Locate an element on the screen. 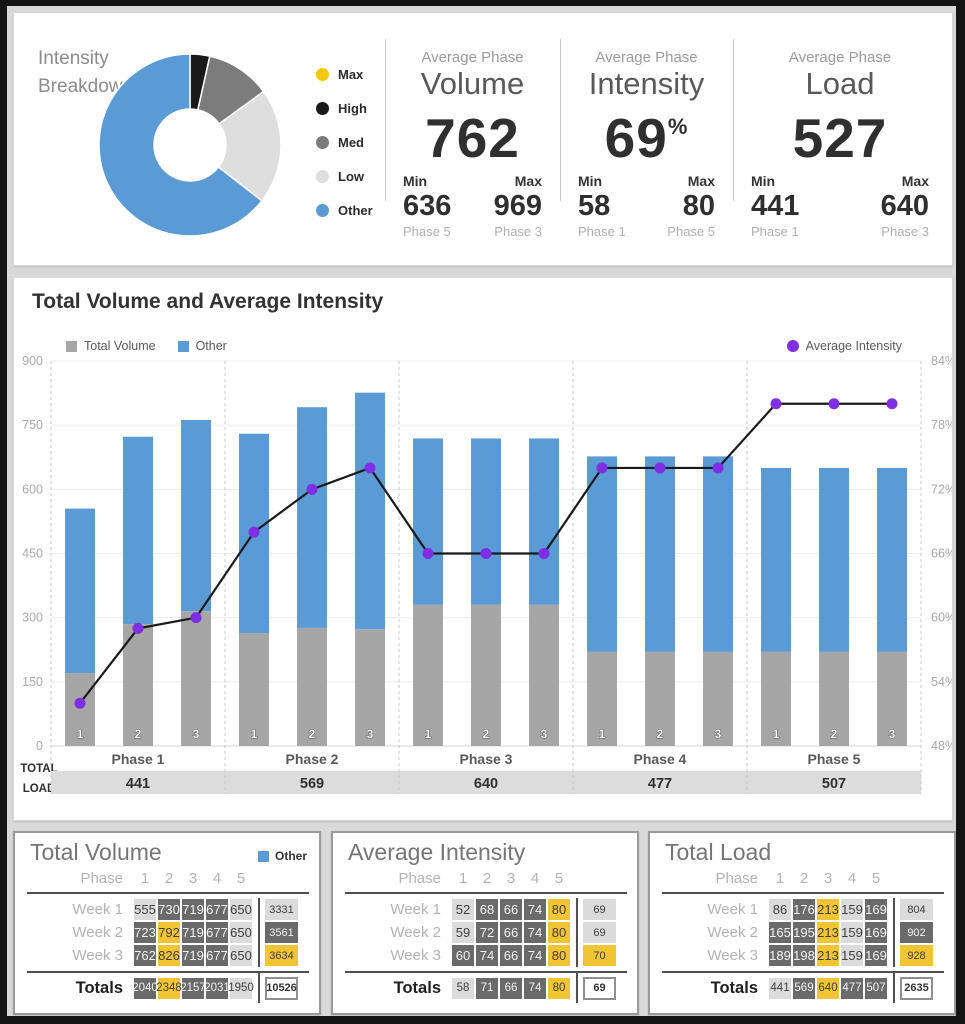 This screenshot has height=1024, width=965. table-cell: 477 is located at coordinates (852, 988).